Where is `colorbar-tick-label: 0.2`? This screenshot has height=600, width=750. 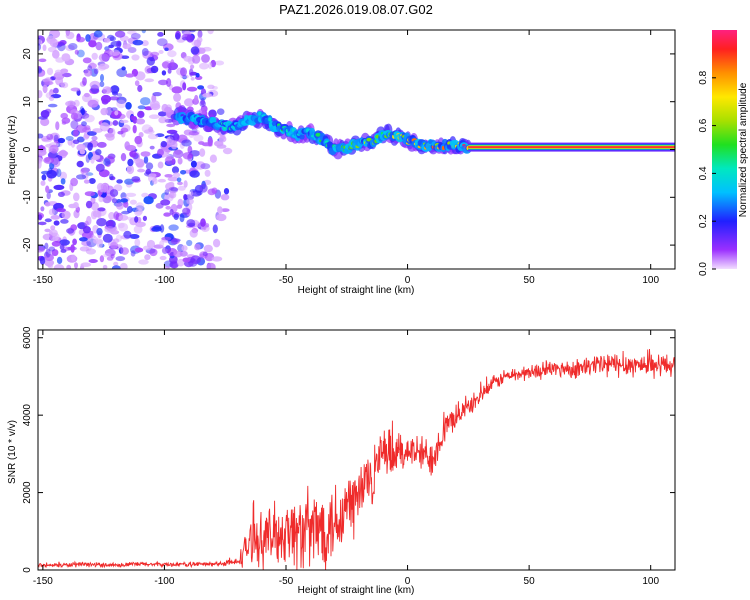
colorbar-tick-label: 0.2 is located at coordinates (703, 221).